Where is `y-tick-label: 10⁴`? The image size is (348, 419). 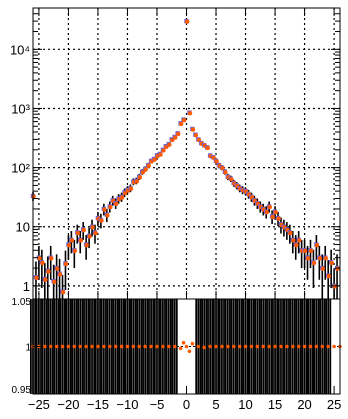
y-tick-label: 10⁴ is located at coordinates (20, 49).